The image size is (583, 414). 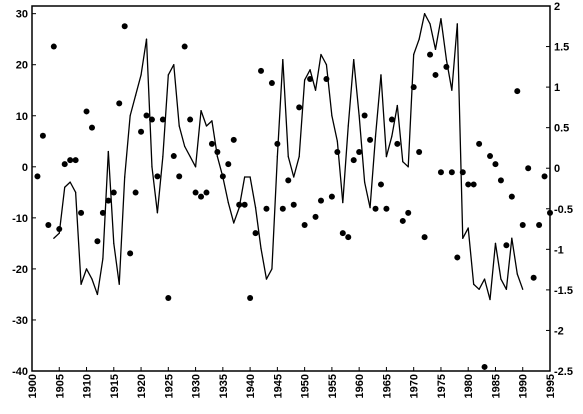 What do you see at coordinates (561, 48) in the screenshot?
I see `right-tick-label: 1.5` at bounding box center [561, 48].